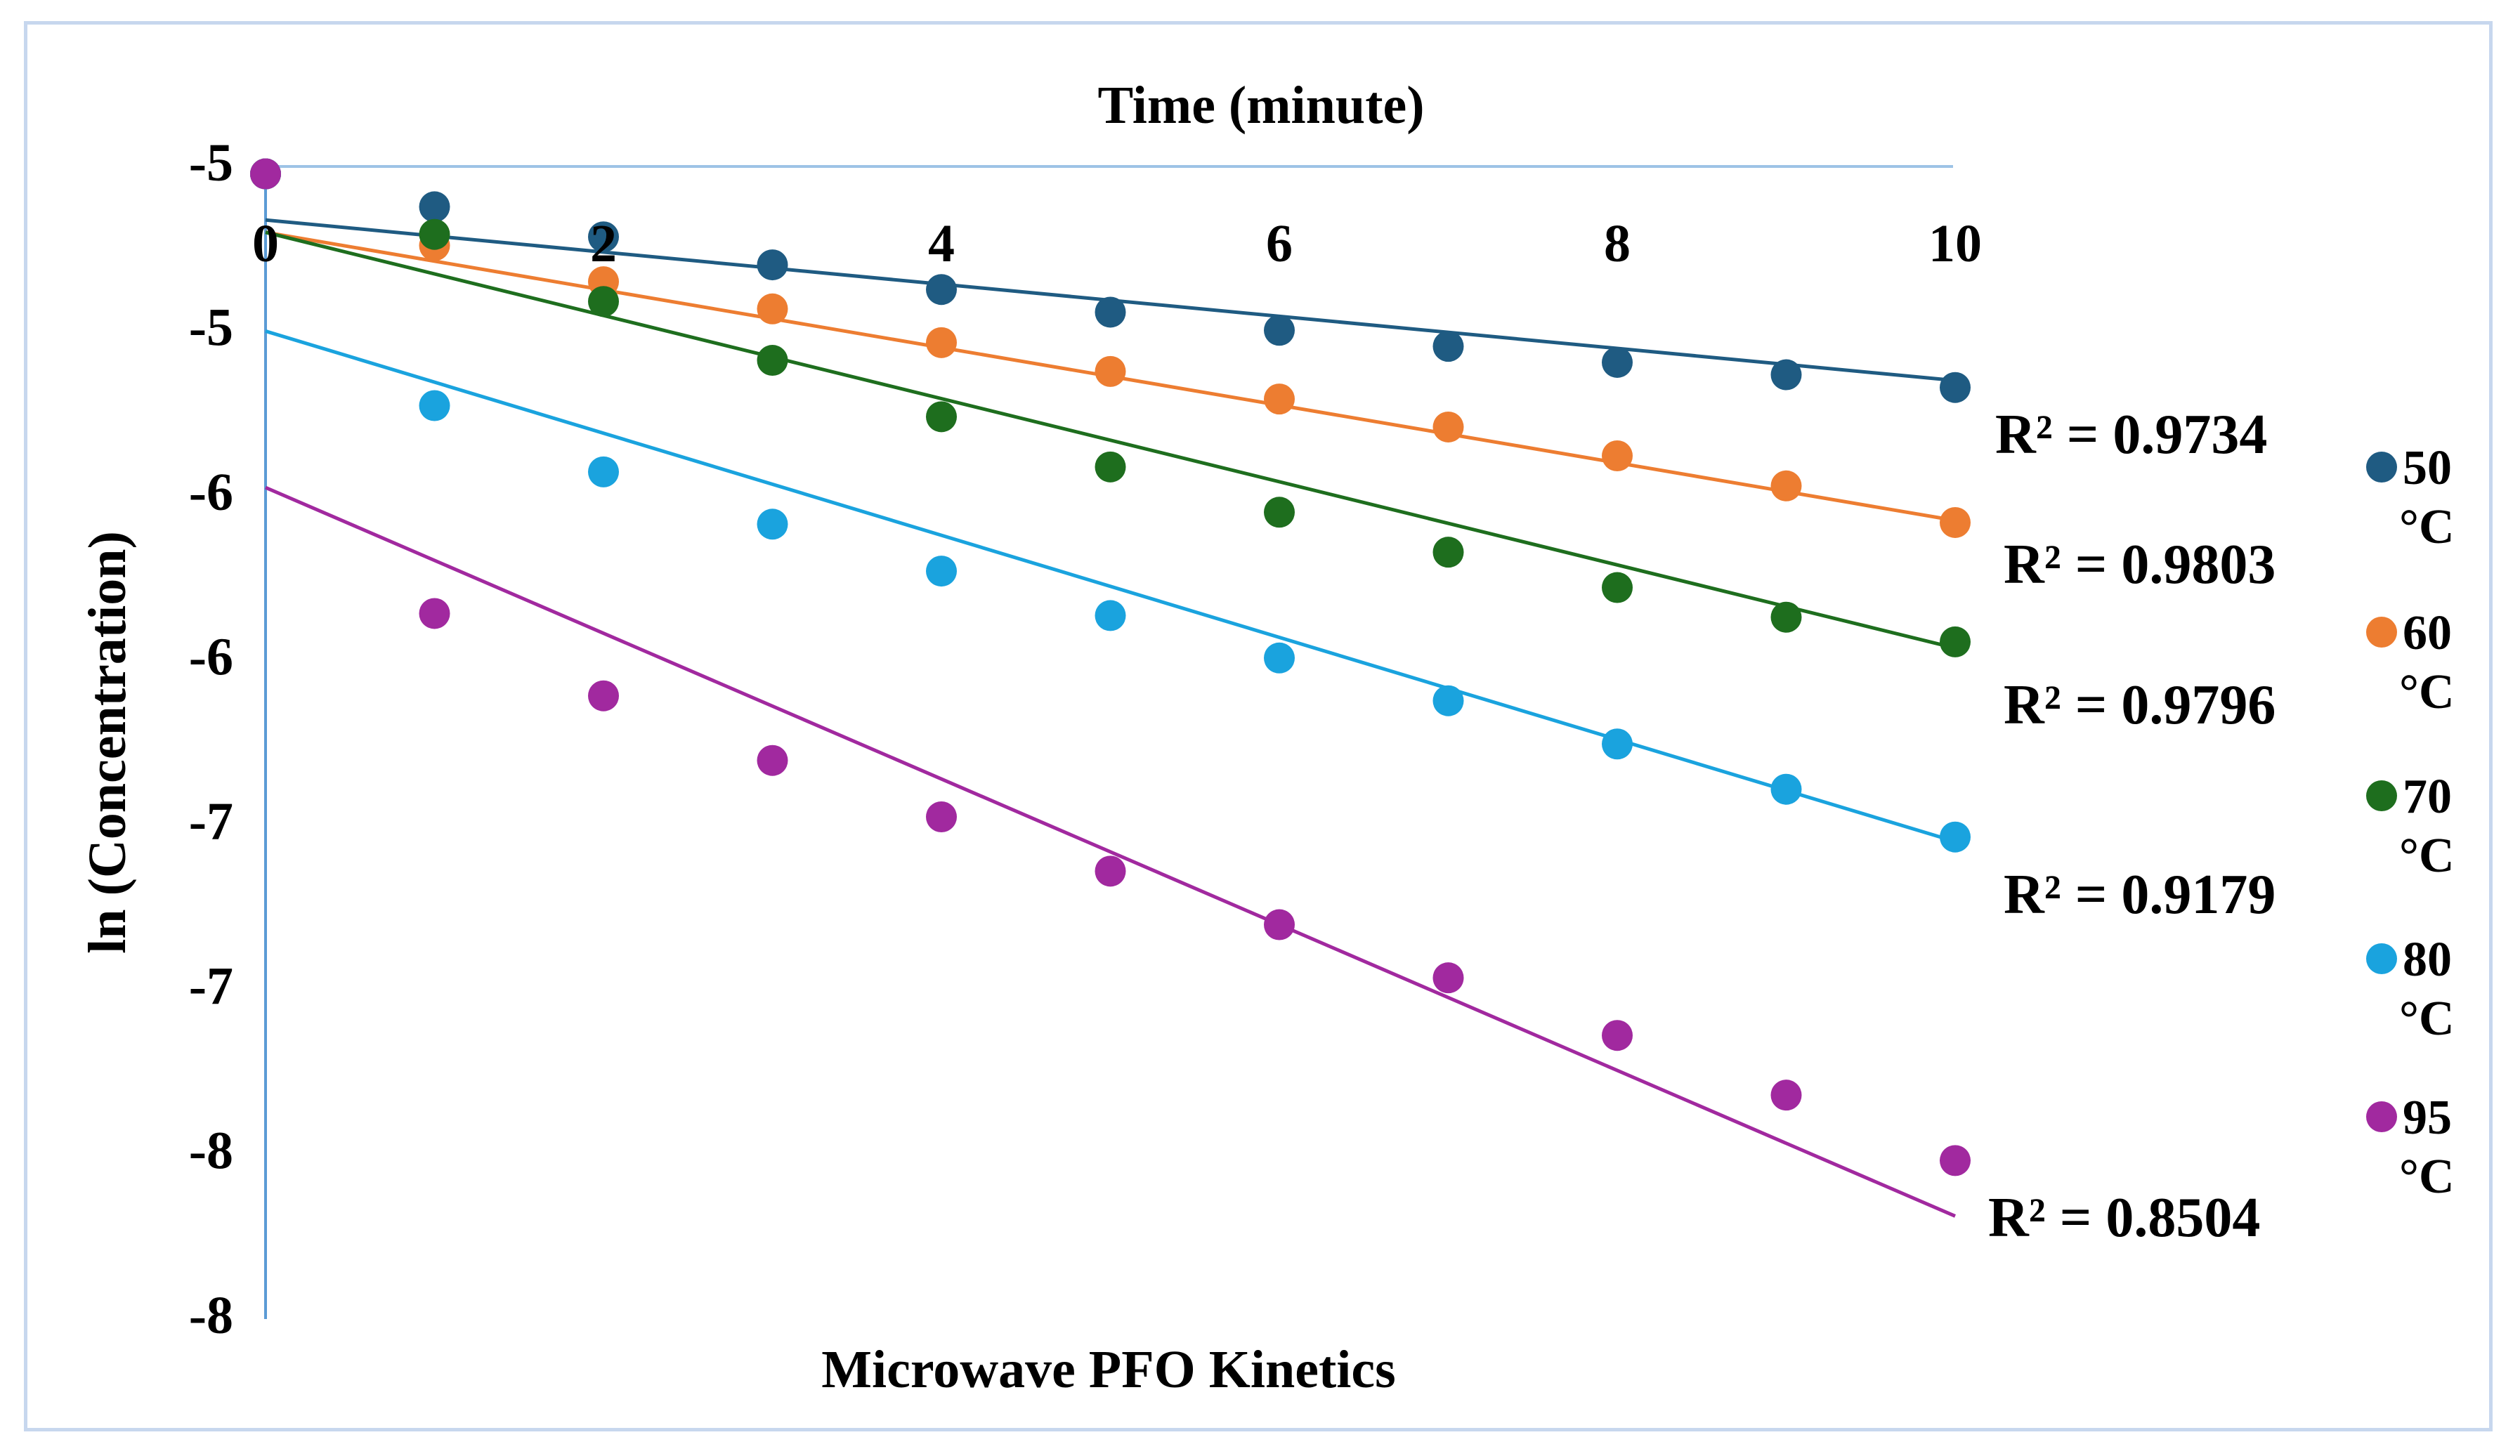  I want to click on x-axis-title: Time (minute), so click(1261, 105).